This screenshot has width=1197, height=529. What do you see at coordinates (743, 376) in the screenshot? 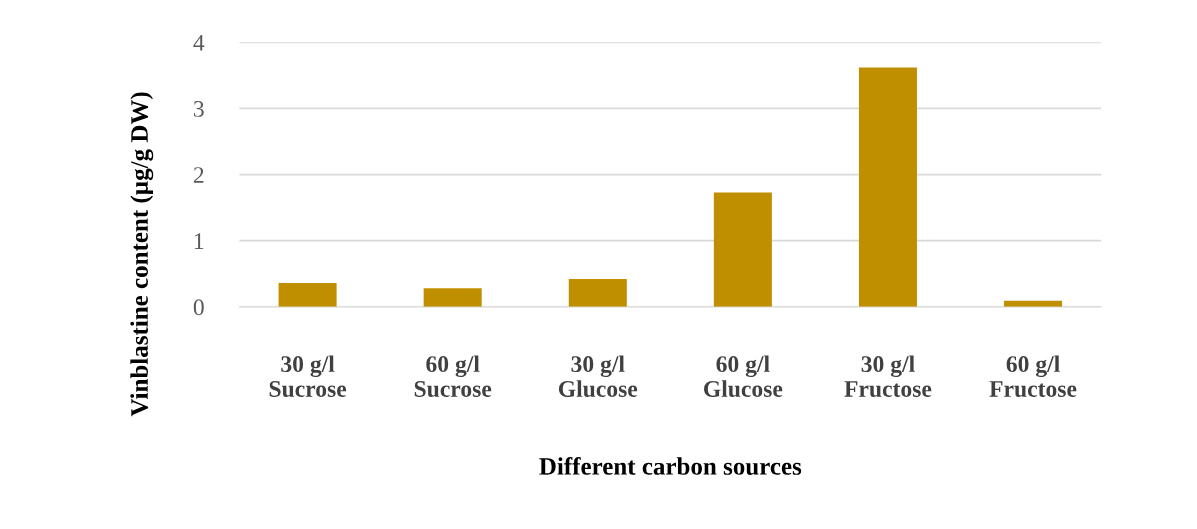
I see `x-tick-label: 60 g/l Glucose` at bounding box center [743, 376].